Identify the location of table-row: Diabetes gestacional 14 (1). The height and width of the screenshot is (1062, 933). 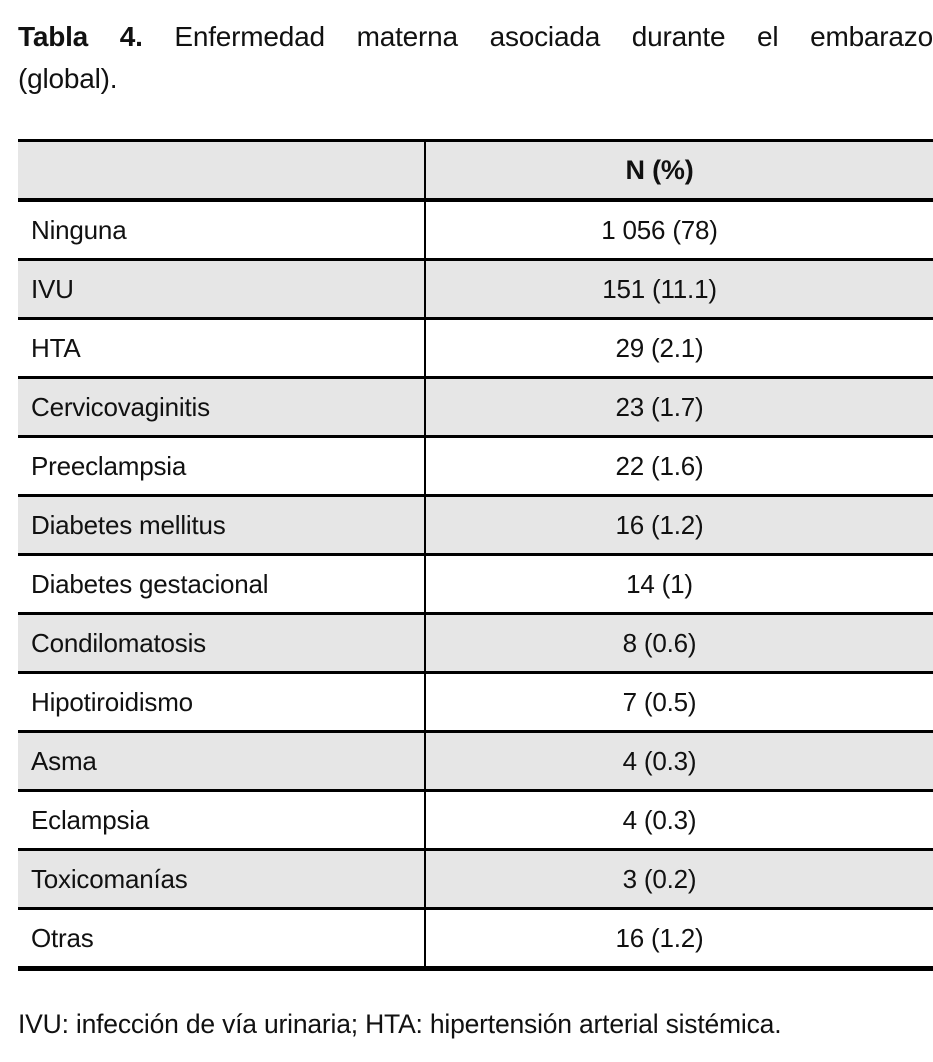
(475, 584).